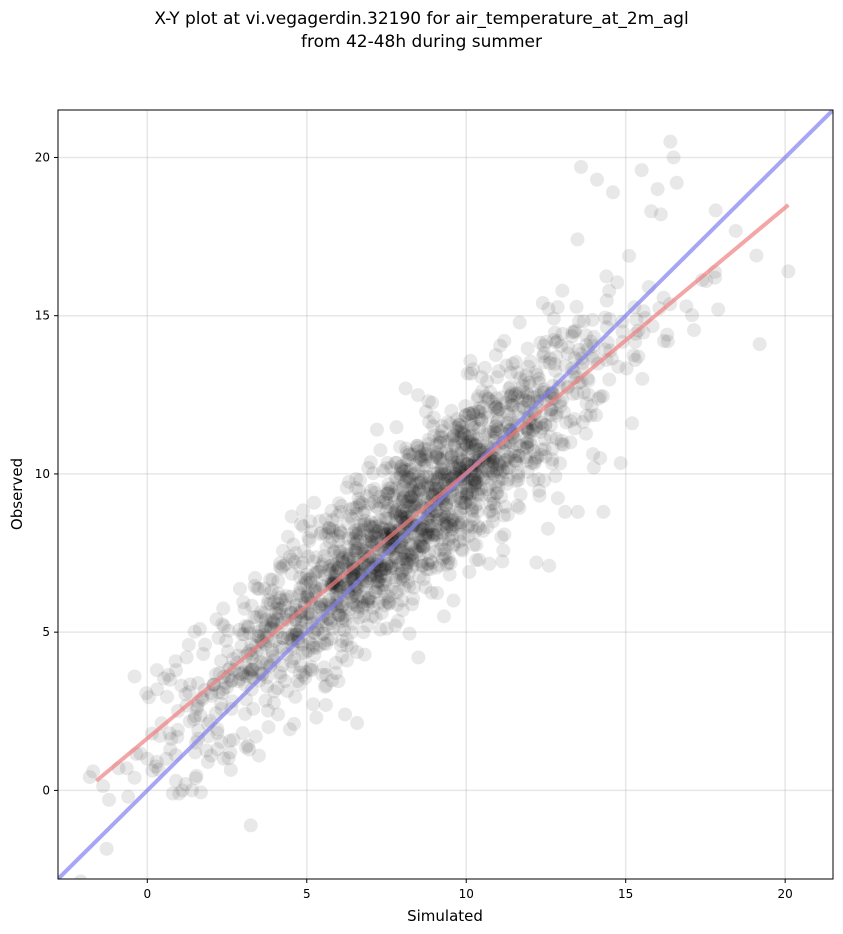  Describe the element at coordinates (307, 894) in the screenshot. I see `x-tick-label: 5` at that location.